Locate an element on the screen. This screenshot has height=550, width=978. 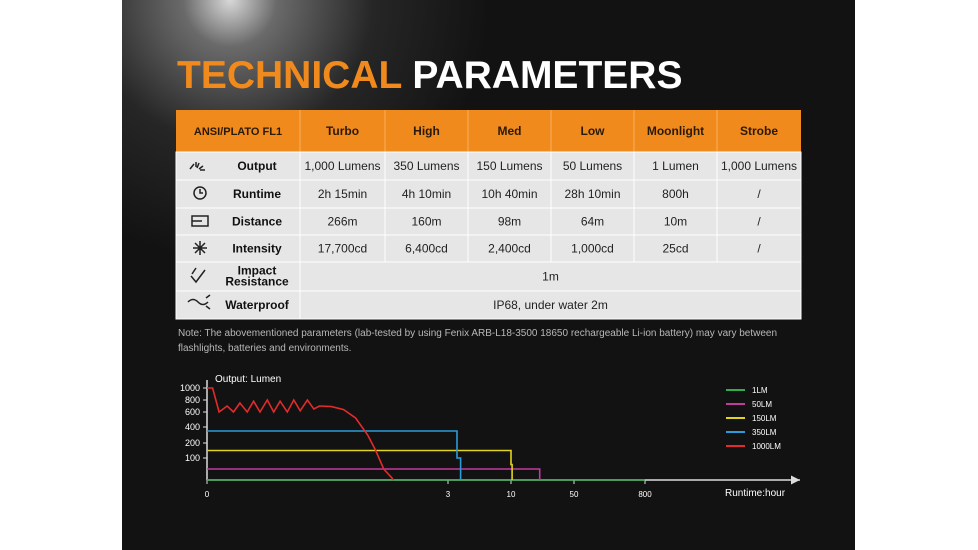
header-bg is located at coordinates (488, 131).